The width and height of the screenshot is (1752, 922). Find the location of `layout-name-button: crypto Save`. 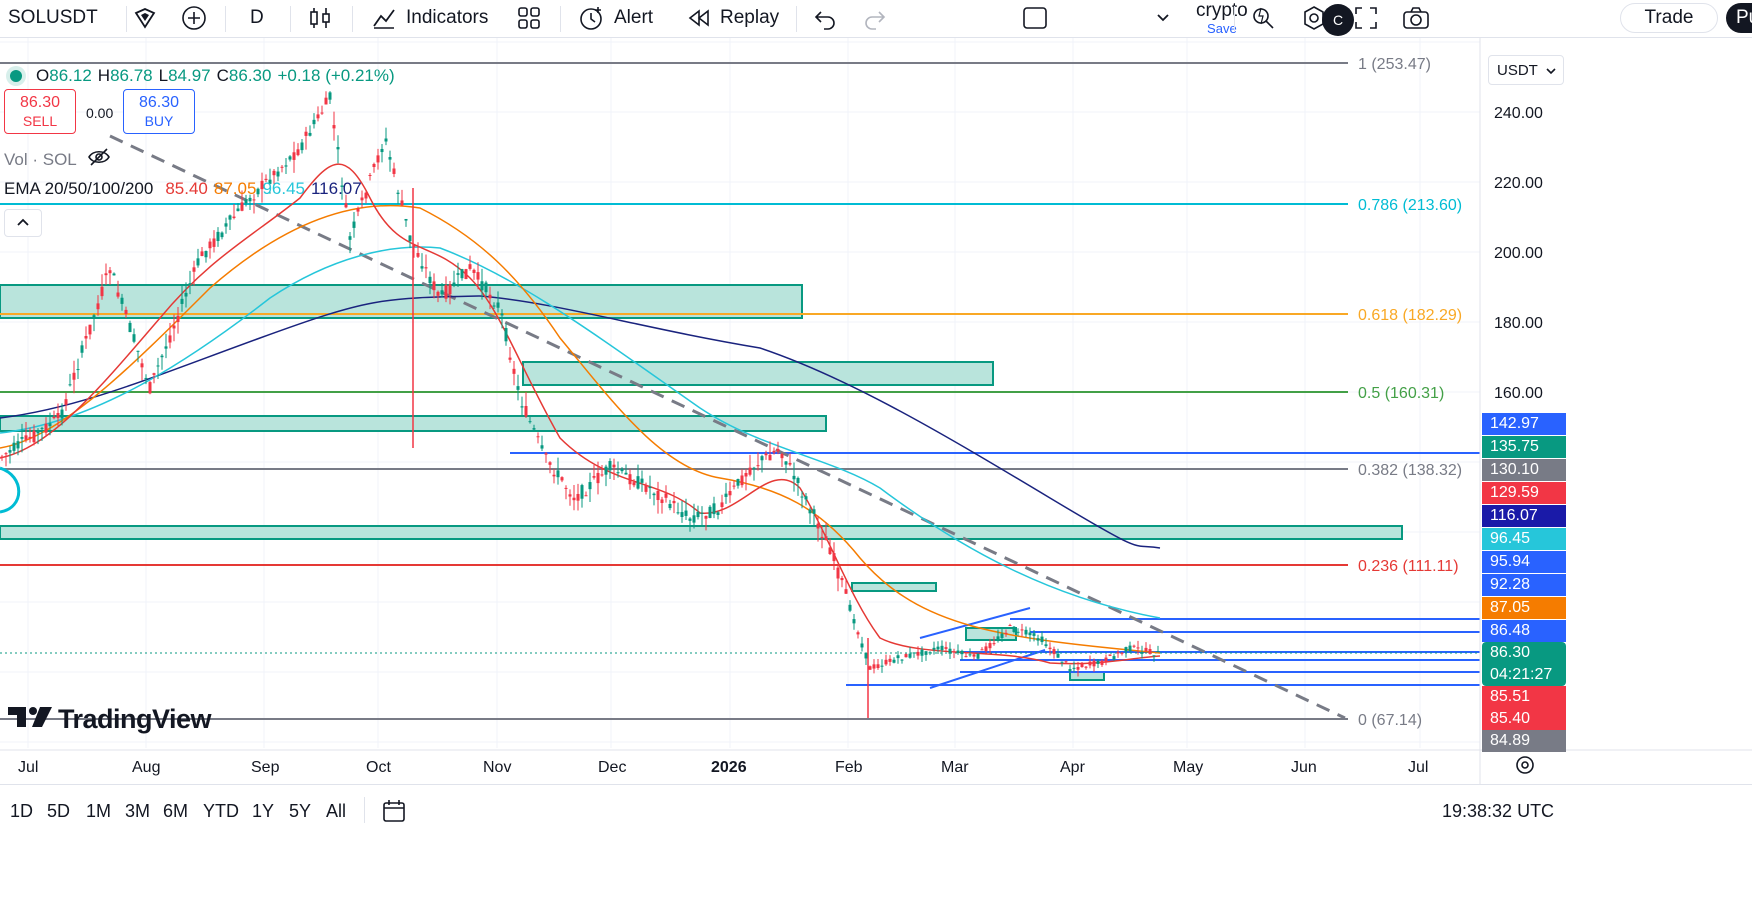

layout-name-button: crypto Save is located at coordinates (1222, 18).